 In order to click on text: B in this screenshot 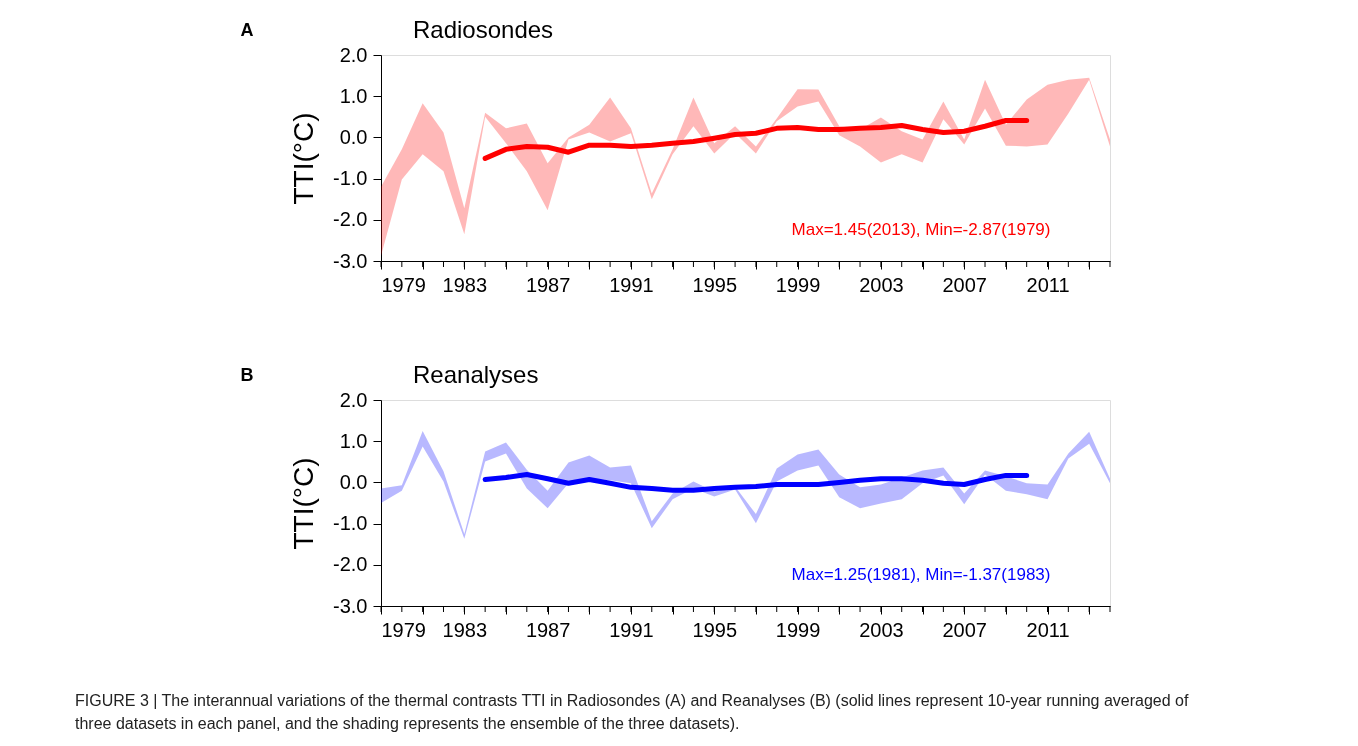, I will do `click(247, 375)`.